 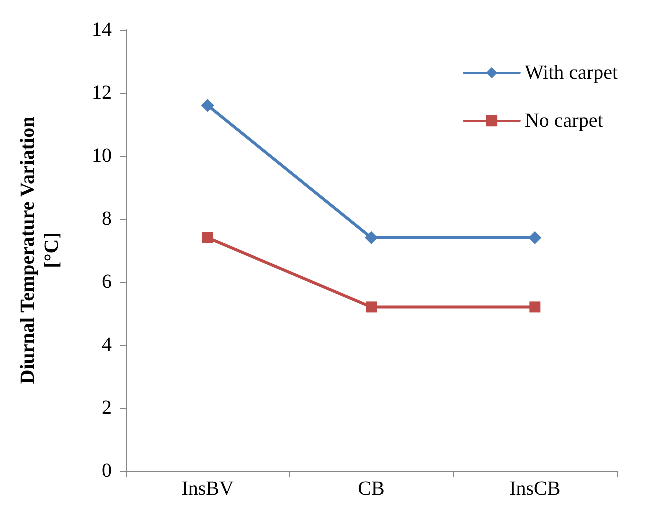 What do you see at coordinates (107, 471) in the screenshot?
I see `y-tick-label: 0` at bounding box center [107, 471].